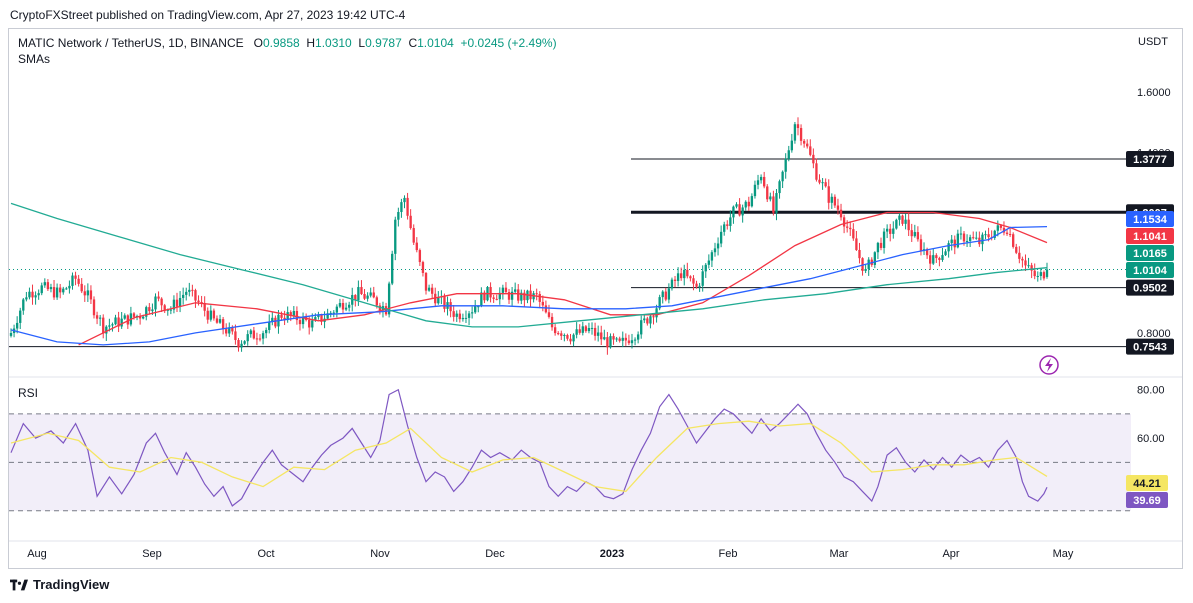 This screenshot has height=603, width=1193. I want to click on price-tag-1.0104-bg, so click(1150, 270).